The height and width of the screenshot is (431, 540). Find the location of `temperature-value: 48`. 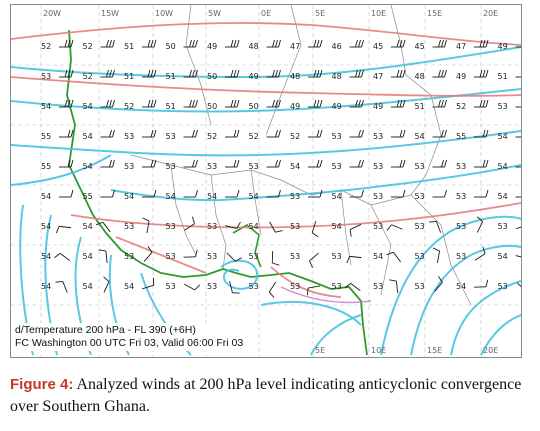

temperature-value: 48 is located at coordinates (420, 76).